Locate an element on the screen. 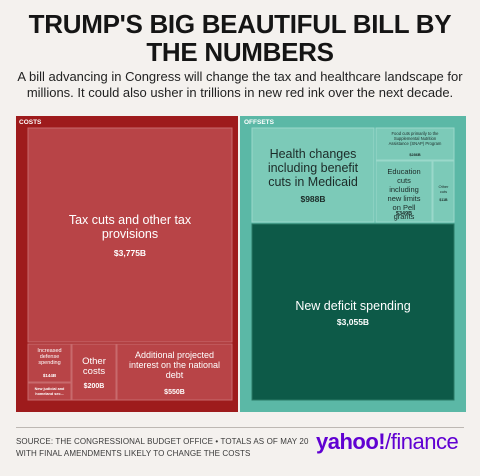  tile-other-costs is located at coordinates (94, 372).